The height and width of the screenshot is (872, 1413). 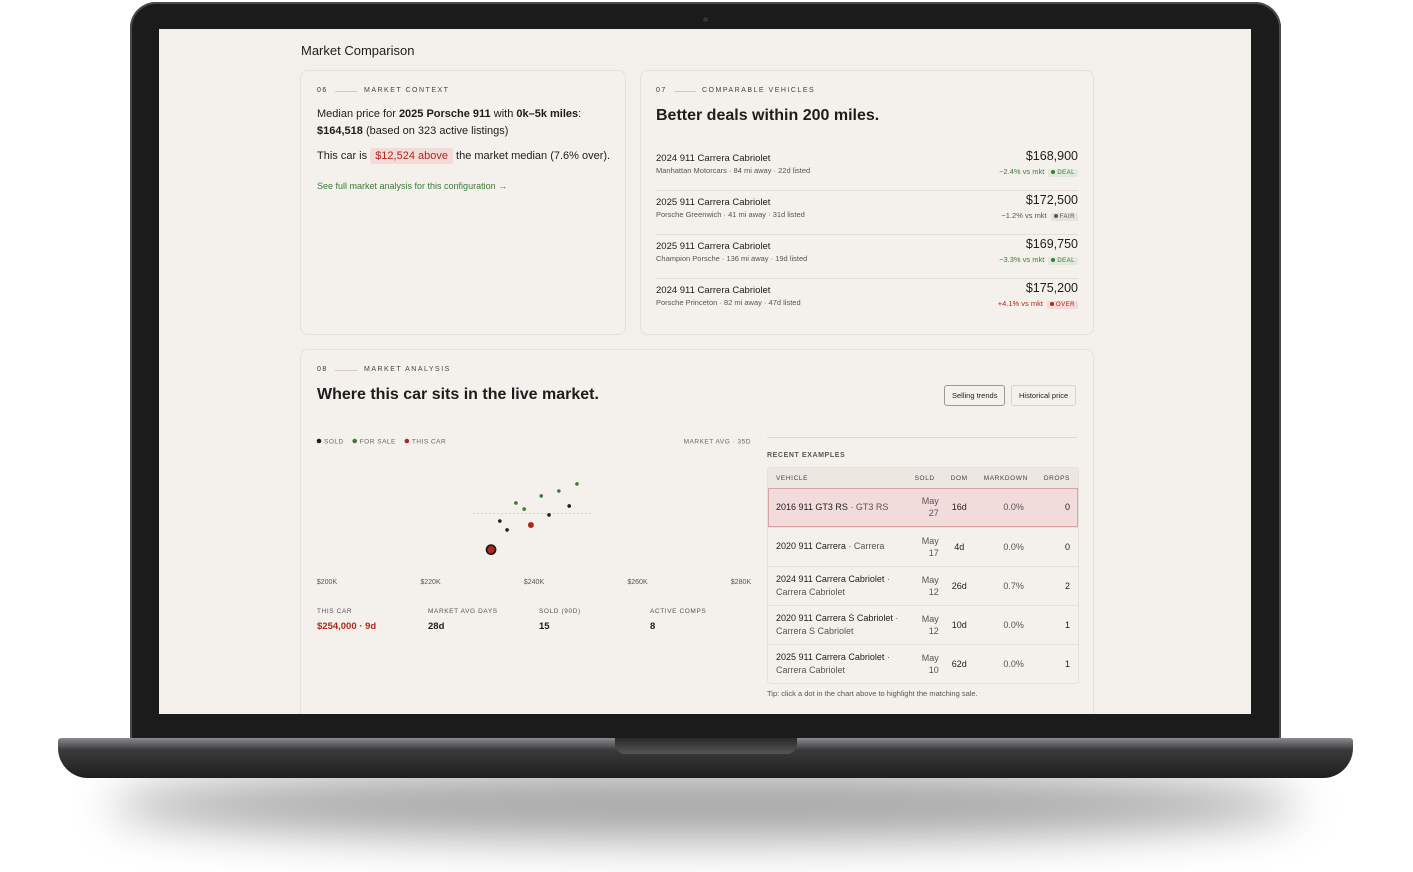 I want to click on legend-label: SOLD, so click(x=334, y=442).